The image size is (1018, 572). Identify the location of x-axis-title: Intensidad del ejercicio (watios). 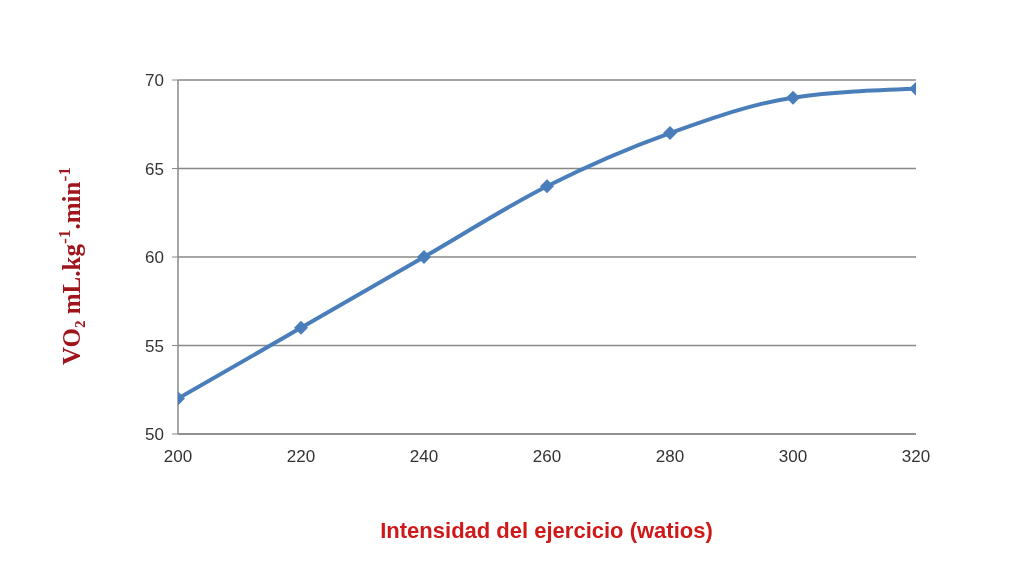
(546, 530).